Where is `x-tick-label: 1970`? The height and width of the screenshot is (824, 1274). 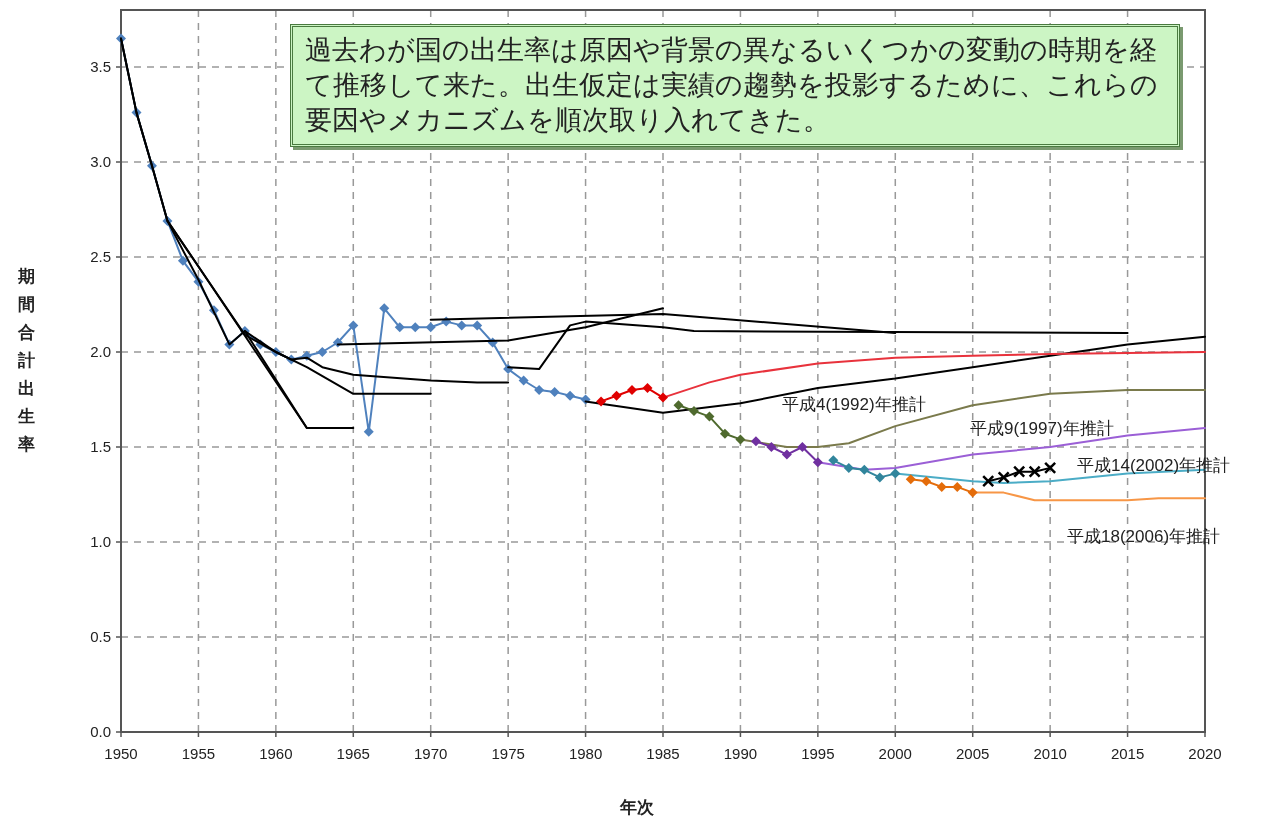 x-tick-label: 1970 is located at coordinates (431, 753).